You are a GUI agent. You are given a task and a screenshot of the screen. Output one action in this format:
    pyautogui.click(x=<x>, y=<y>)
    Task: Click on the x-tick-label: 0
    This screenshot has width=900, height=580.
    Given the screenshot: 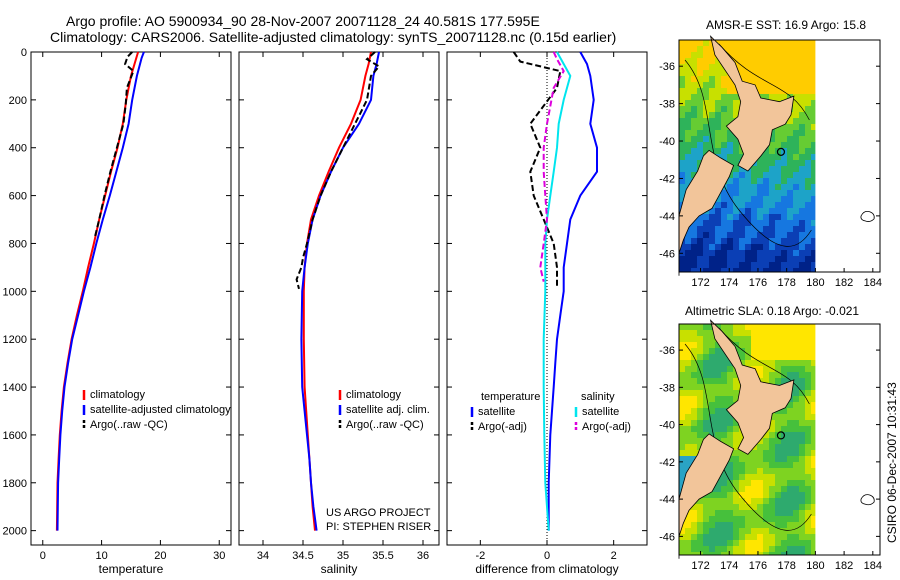 What is the action you would take?
    pyautogui.click(x=43, y=556)
    